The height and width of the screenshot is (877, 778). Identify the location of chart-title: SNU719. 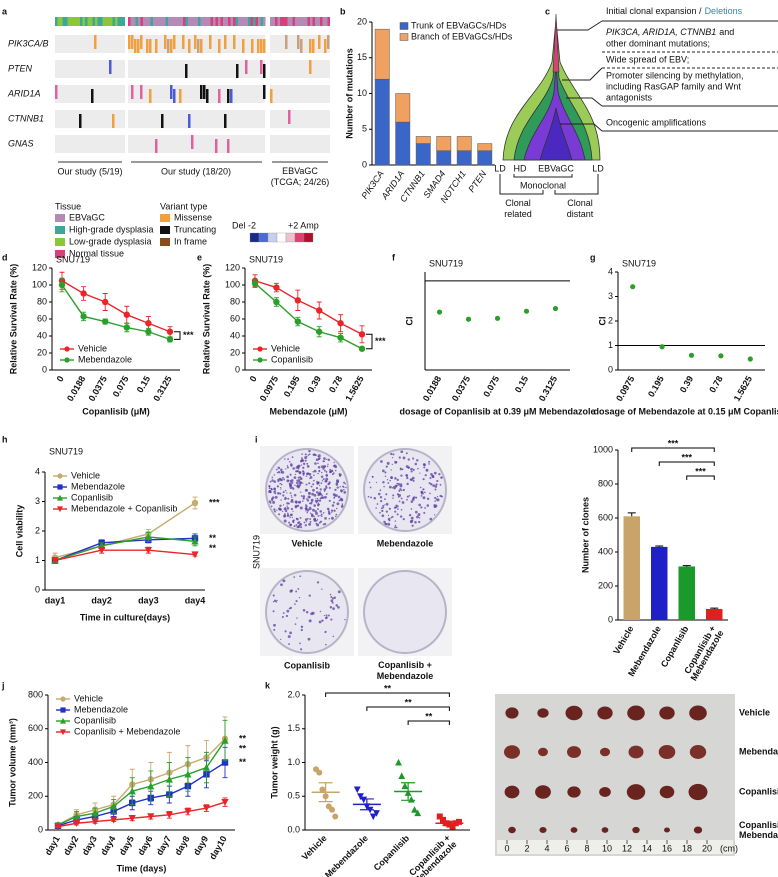
(639, 263).